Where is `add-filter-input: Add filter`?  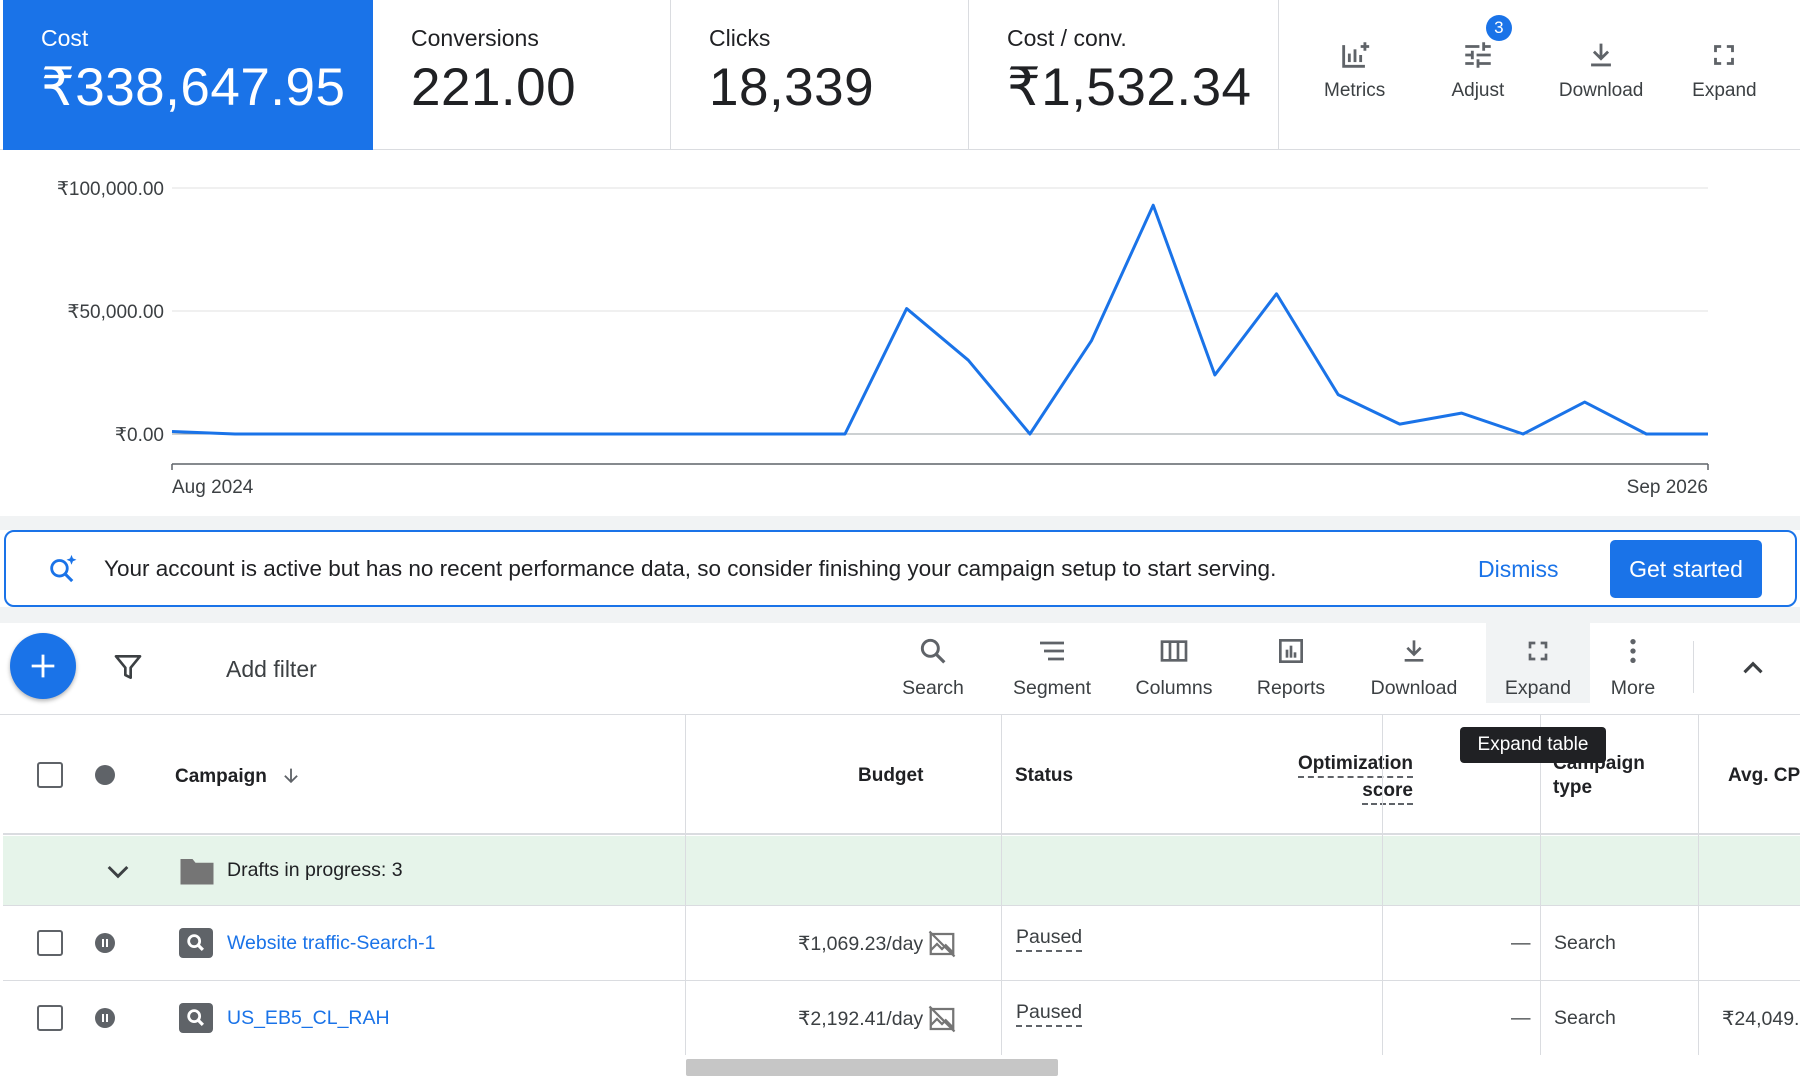 add-filter-input: Add filter is located at coordinates (271, 669).